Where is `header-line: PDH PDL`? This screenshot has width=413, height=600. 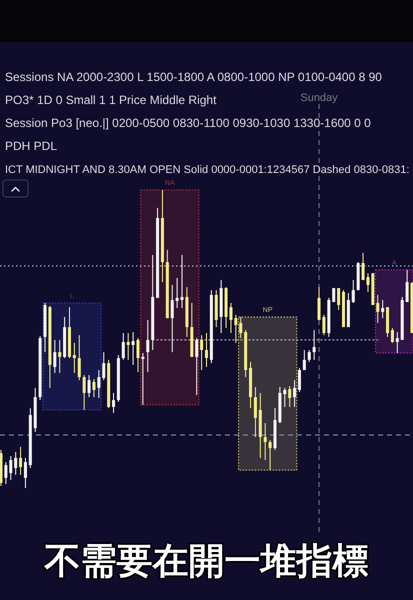
header-line: PDH PDL is located at coordinates (31, 146).